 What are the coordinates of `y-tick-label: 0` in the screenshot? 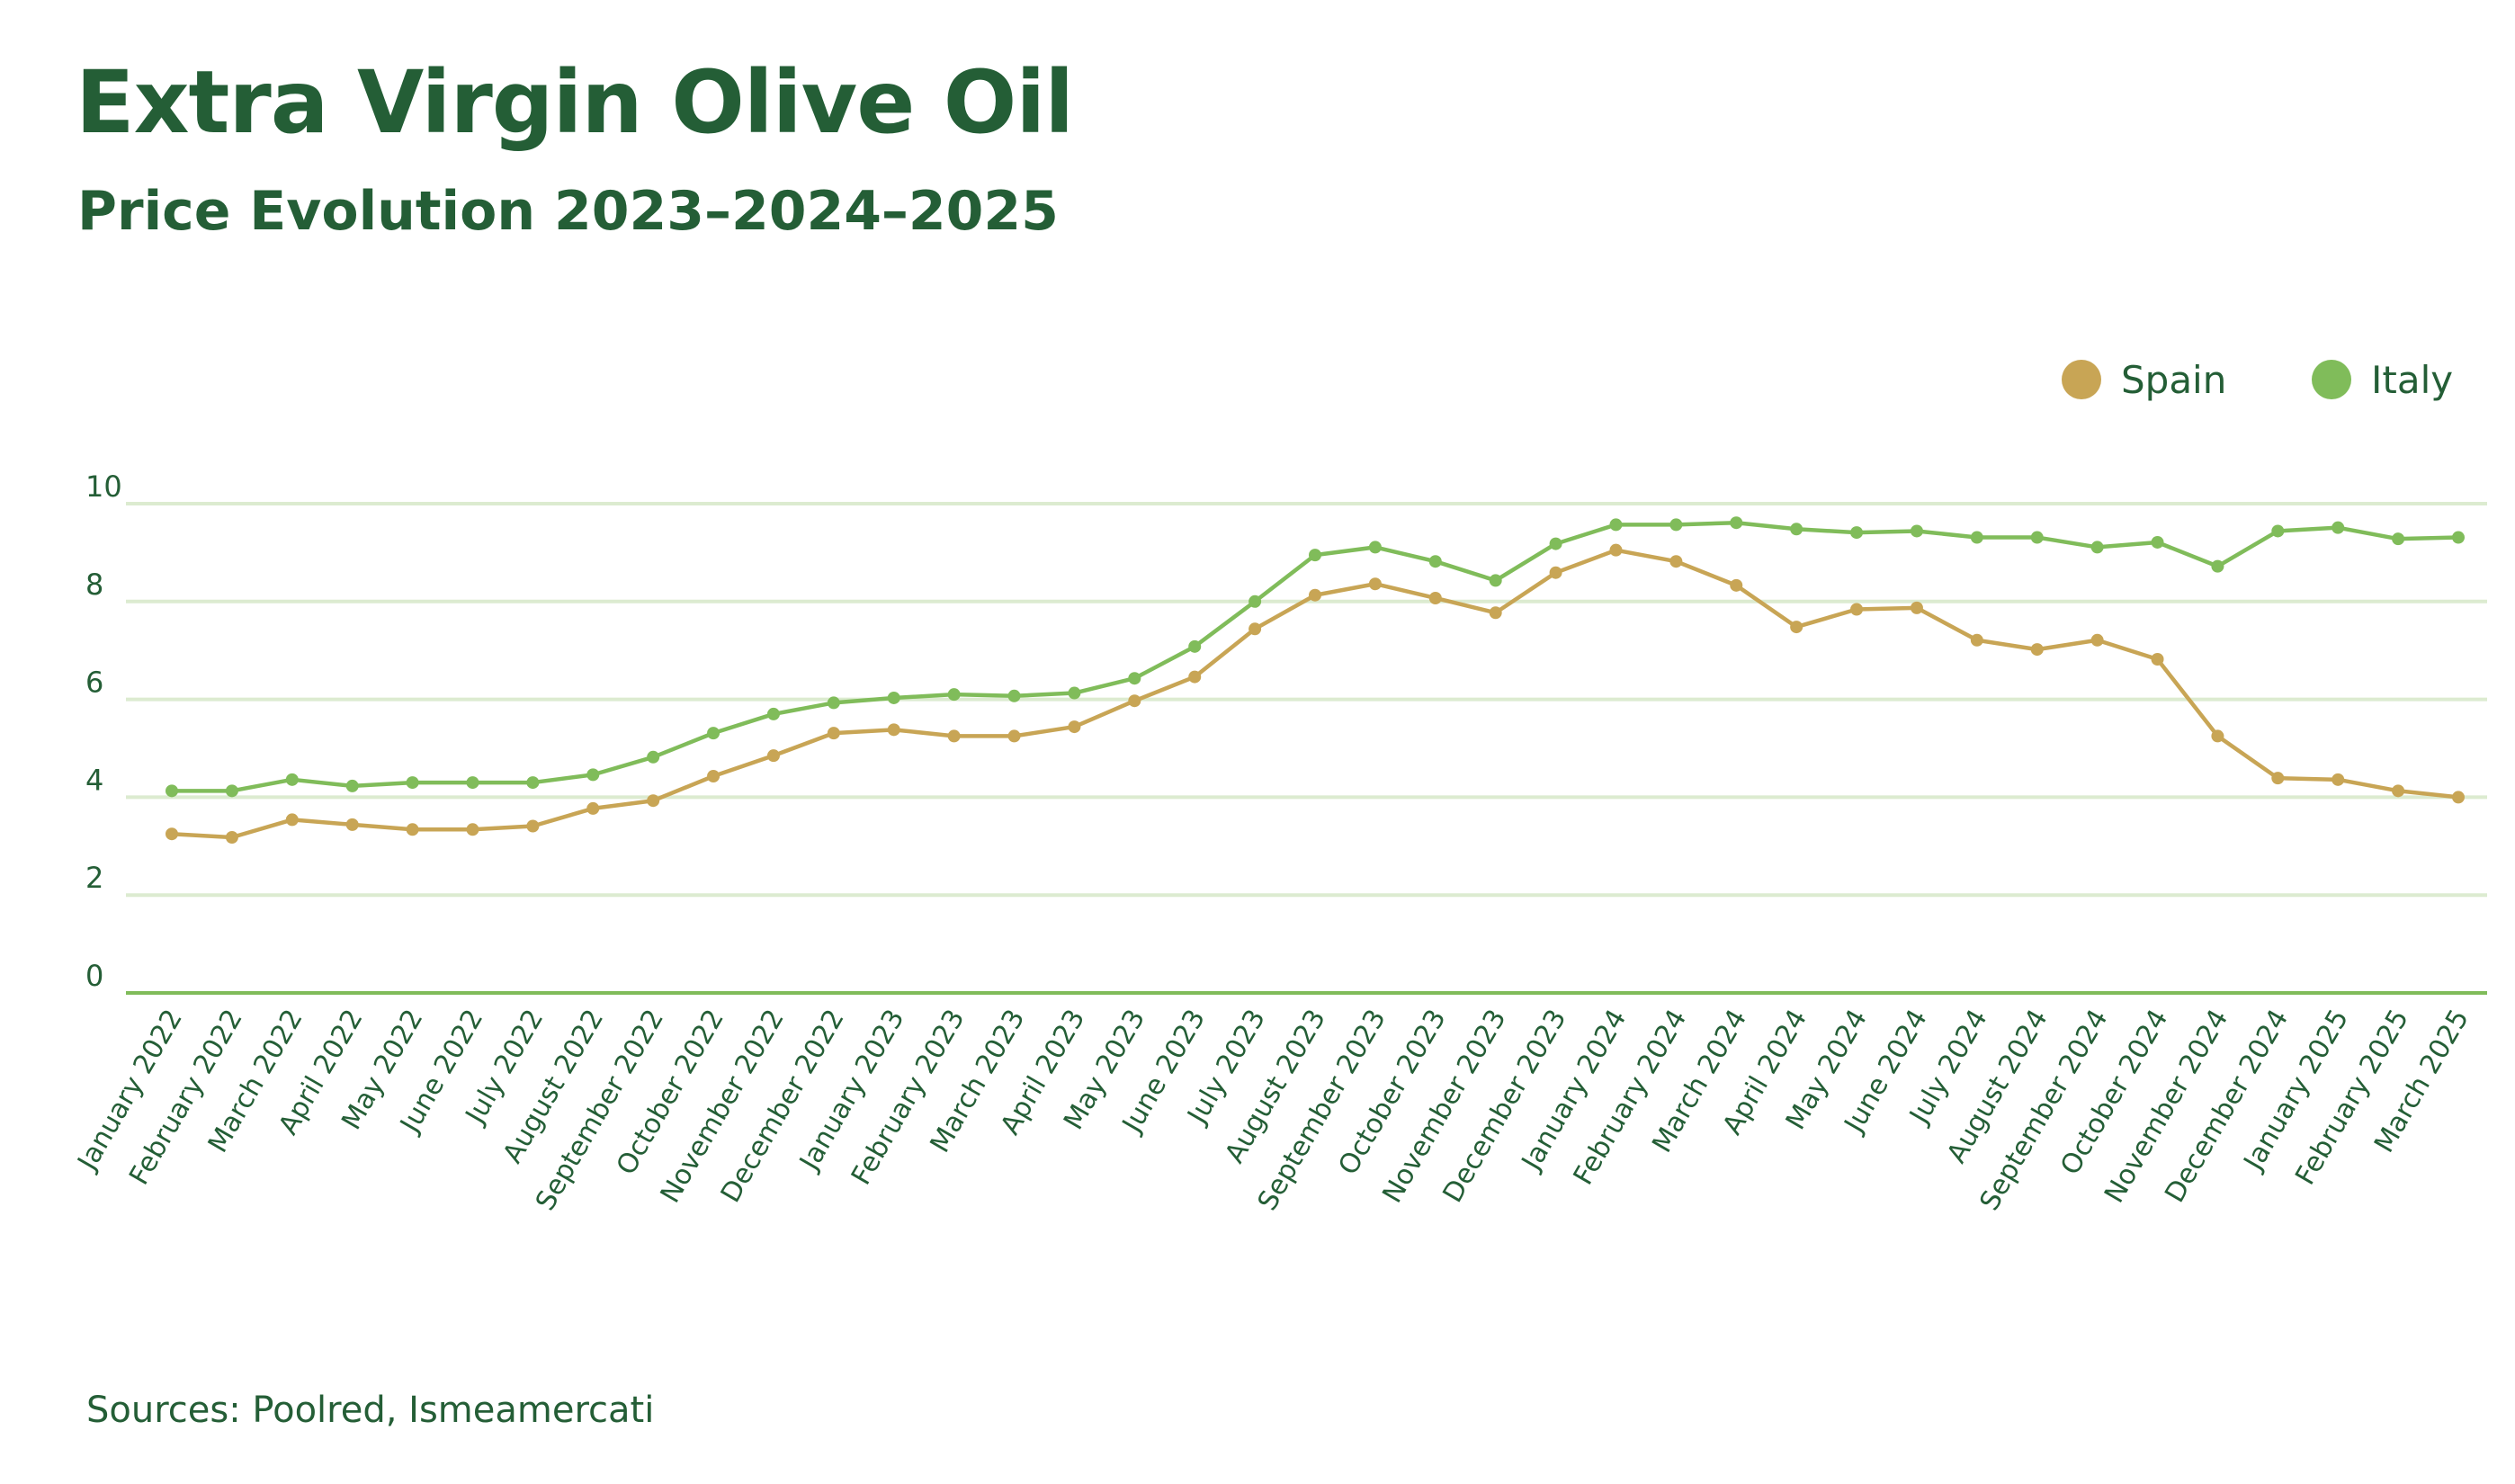 It's located at (94, 976).